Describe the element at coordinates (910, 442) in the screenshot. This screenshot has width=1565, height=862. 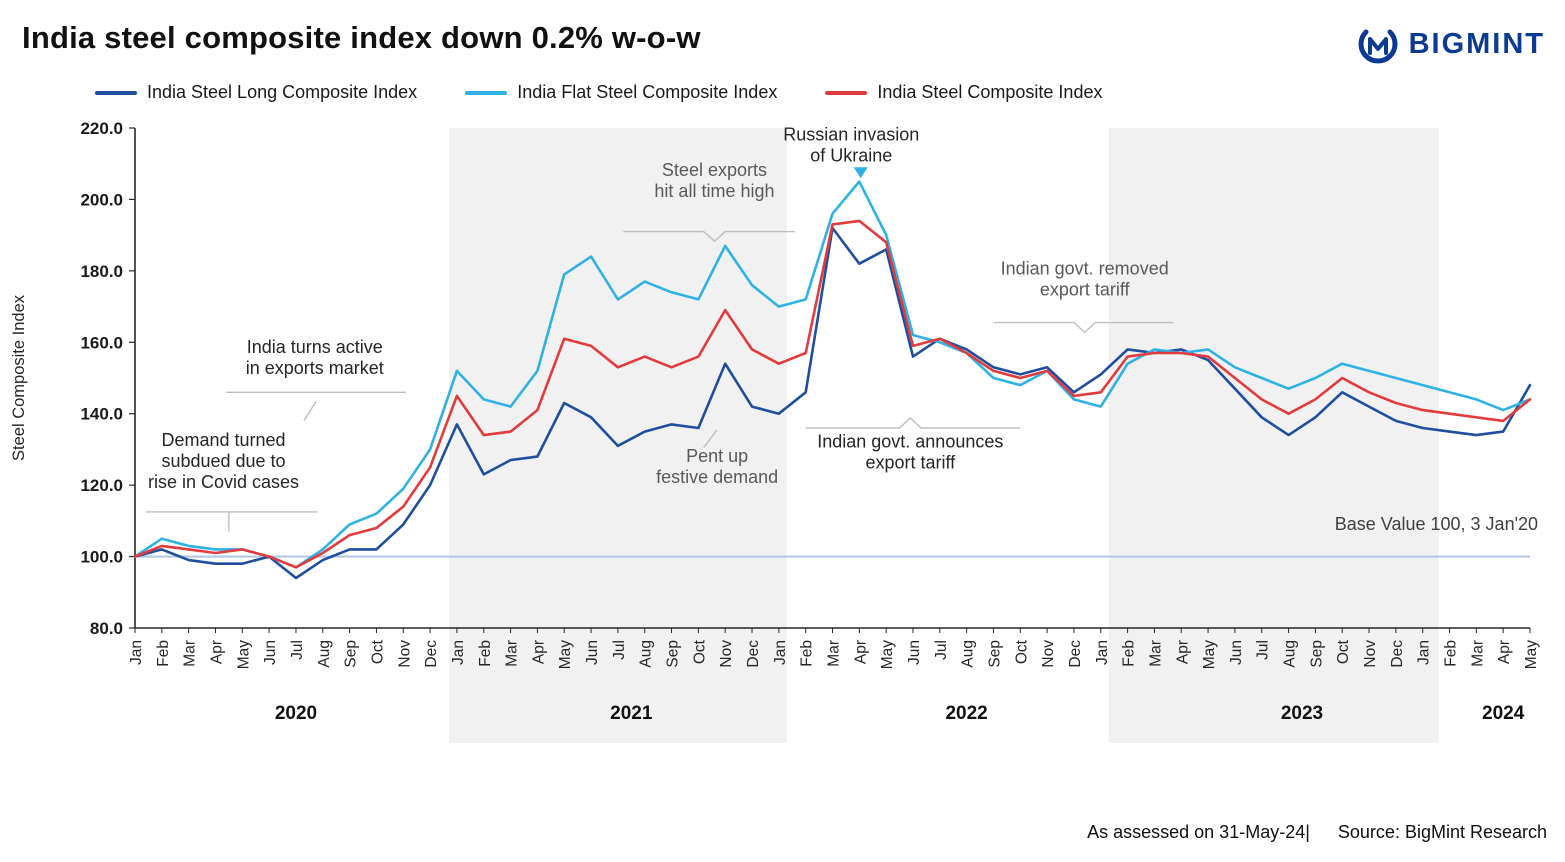
I see `annotation-tariff-announce: Indian govt. announces` at that location.